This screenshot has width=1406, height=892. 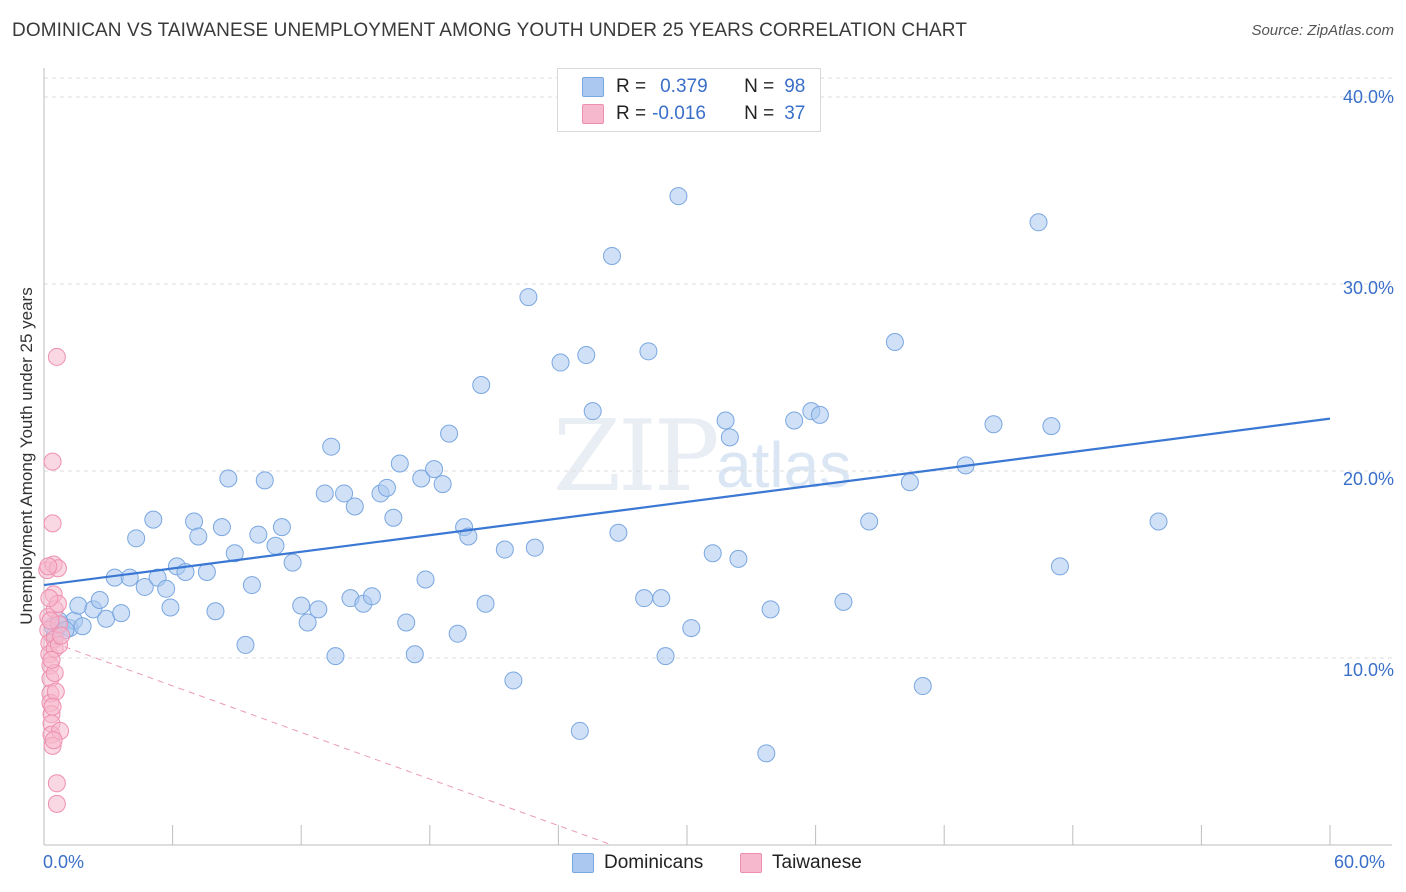 I want to click on y-tick-label-40: 40.0%, so click(x=1368, y=97).